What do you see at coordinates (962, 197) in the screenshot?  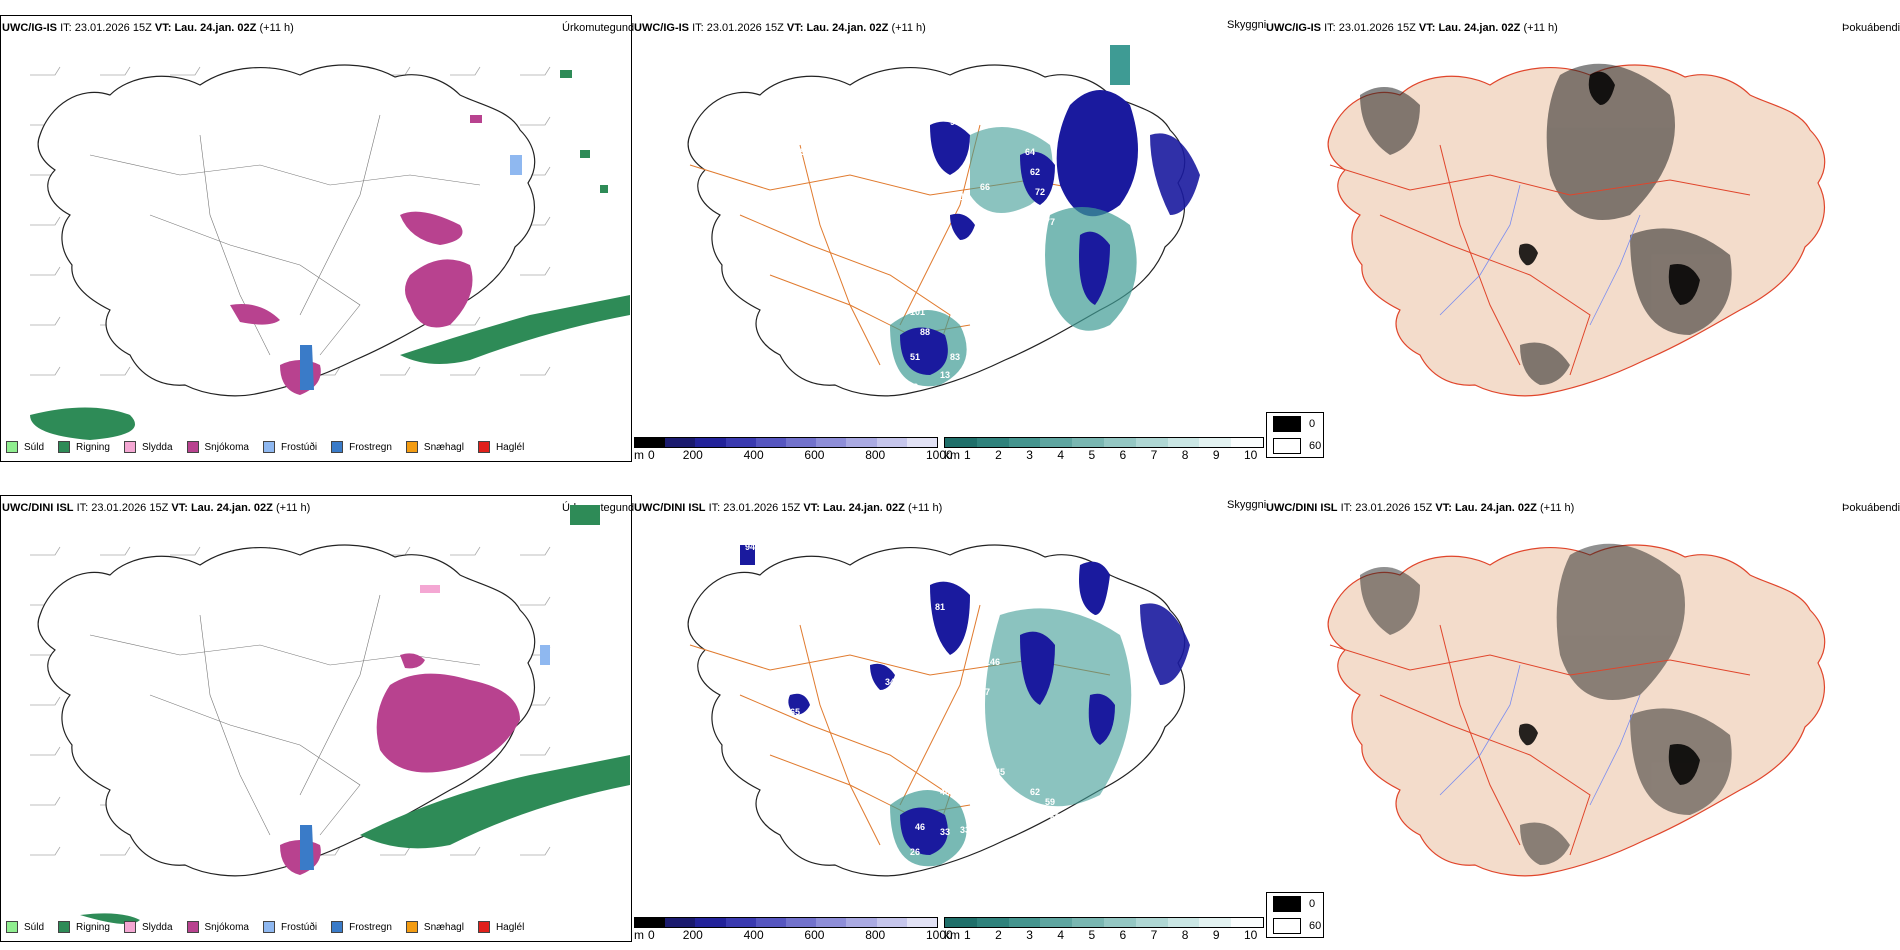 I see `visibility-value-label: 217` at bounding box center [962, 197].